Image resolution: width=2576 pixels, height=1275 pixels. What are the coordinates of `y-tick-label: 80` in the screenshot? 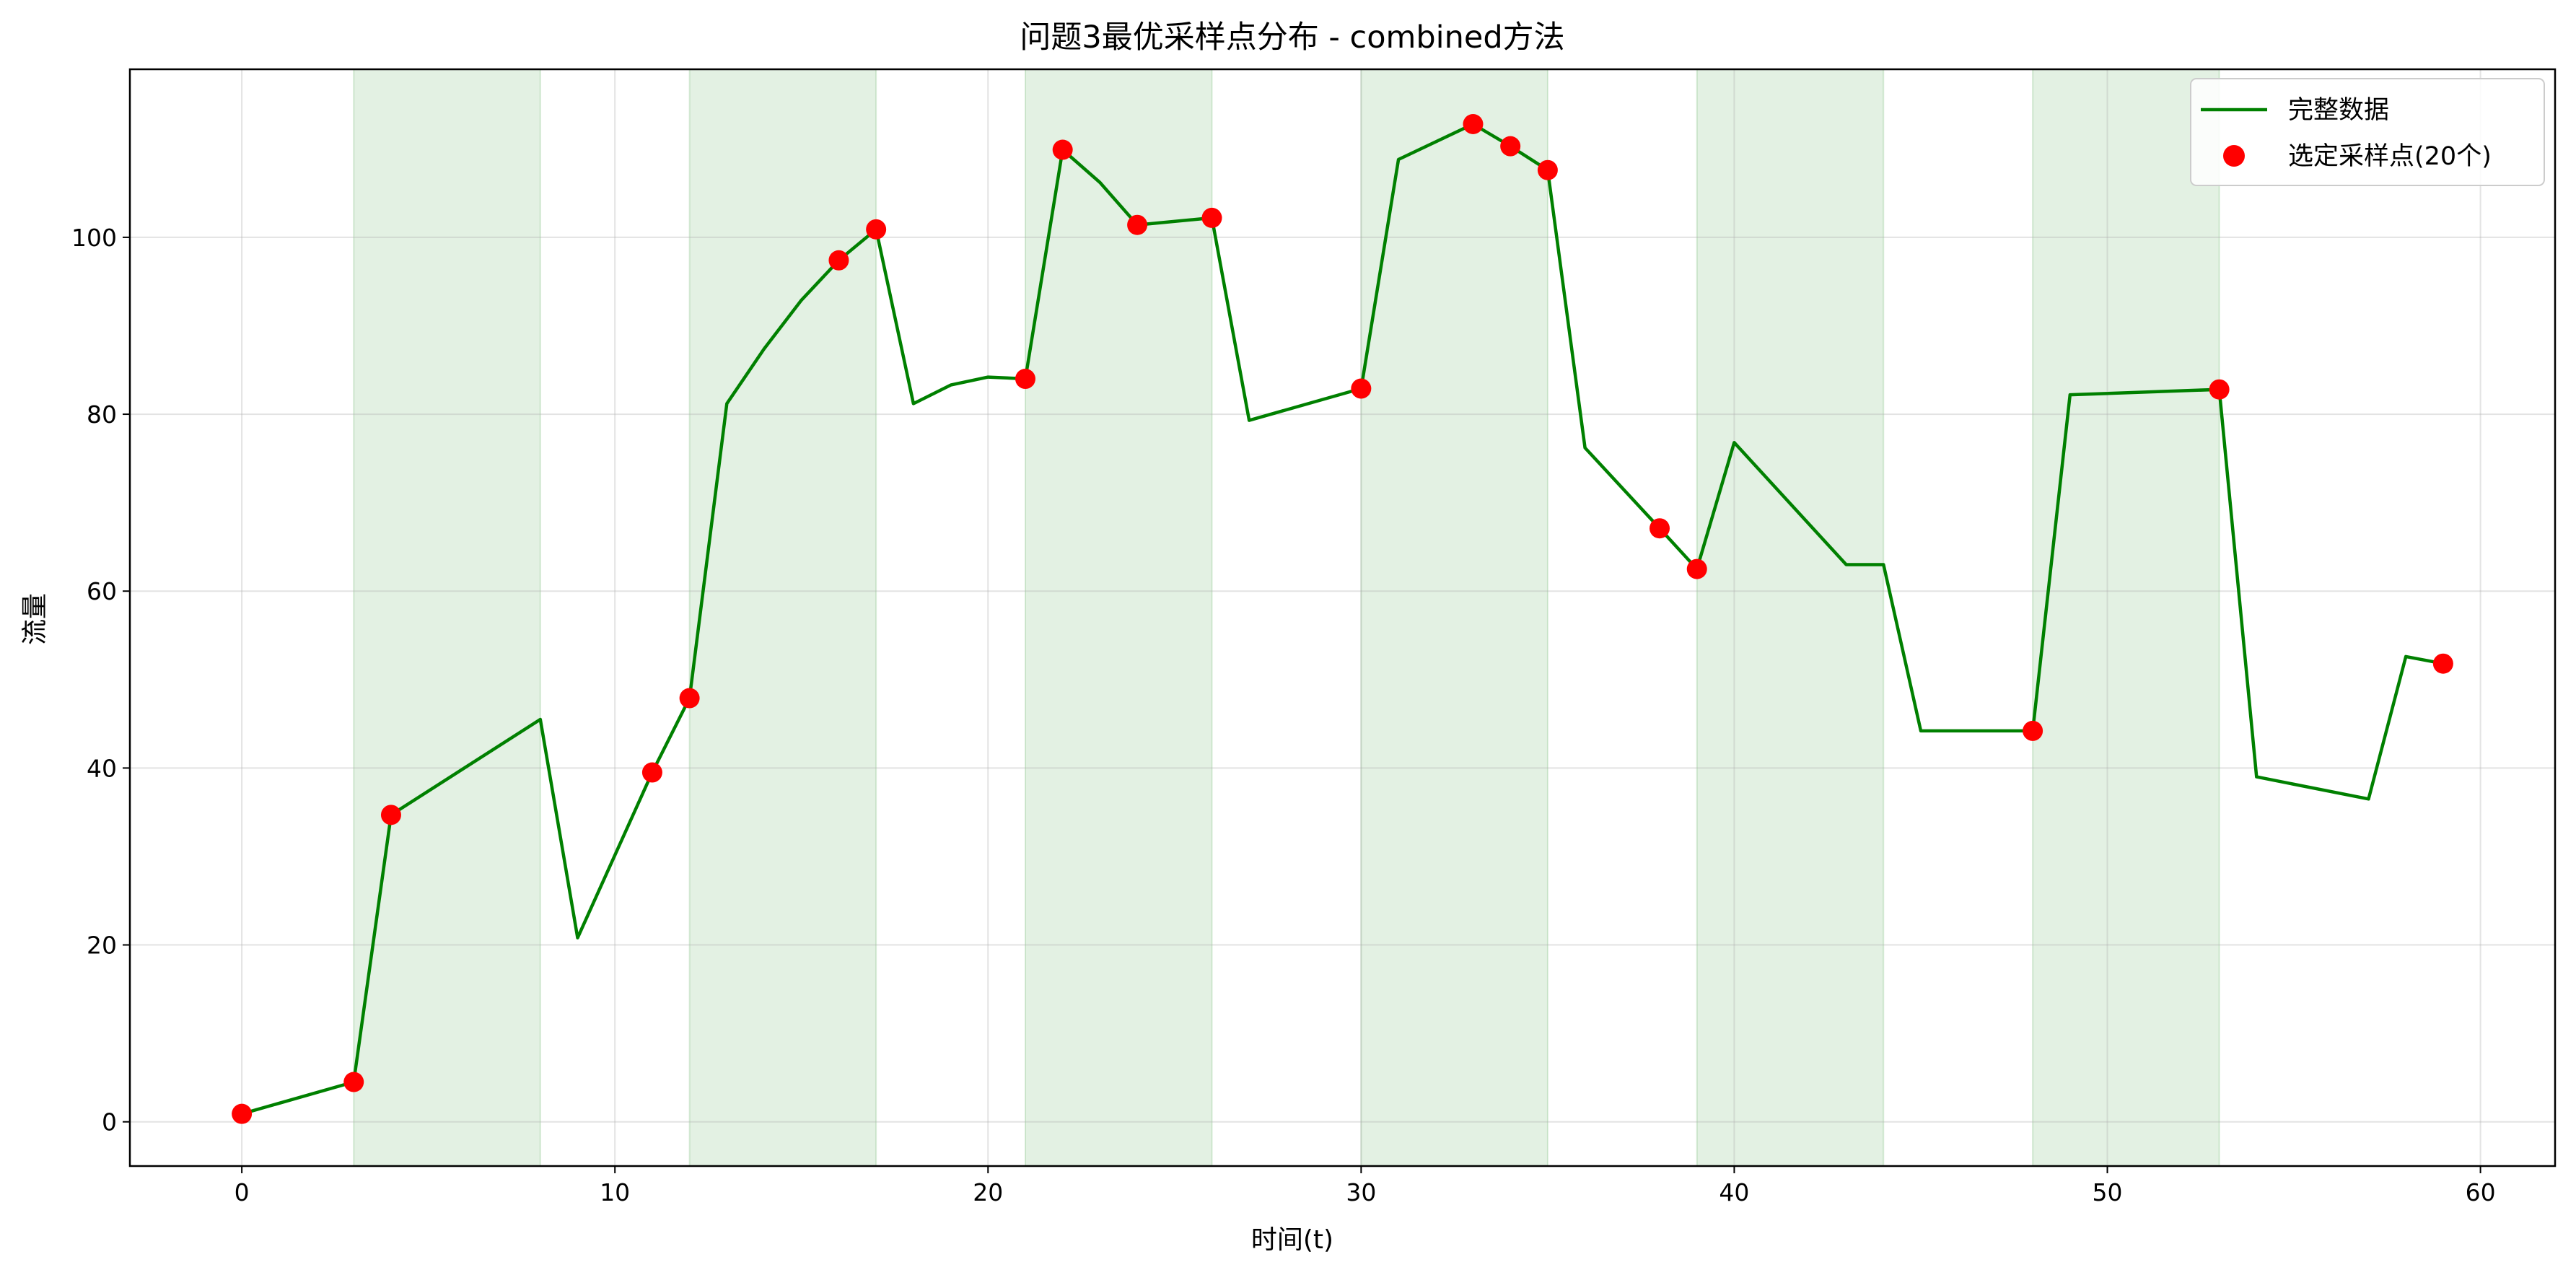 It's located at (102, 415).